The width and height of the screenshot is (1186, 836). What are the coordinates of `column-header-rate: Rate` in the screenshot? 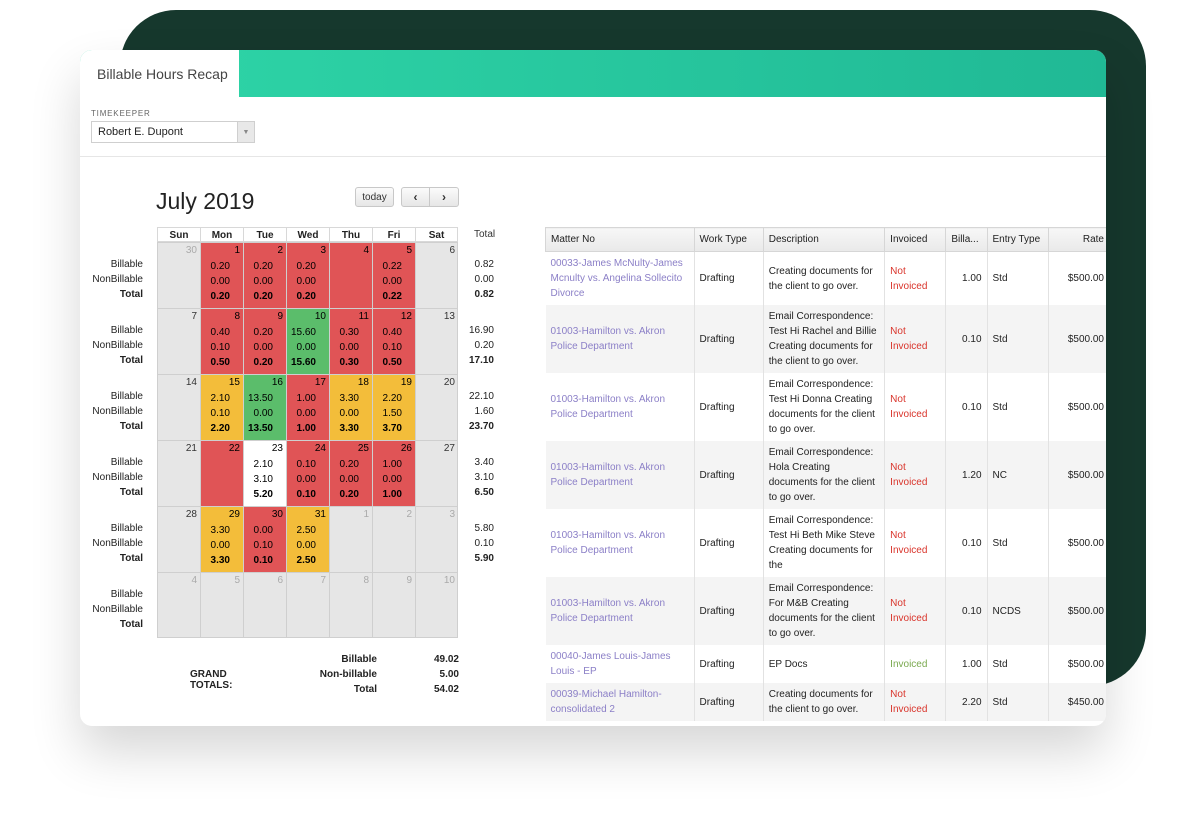 It's located at (1076, 239).